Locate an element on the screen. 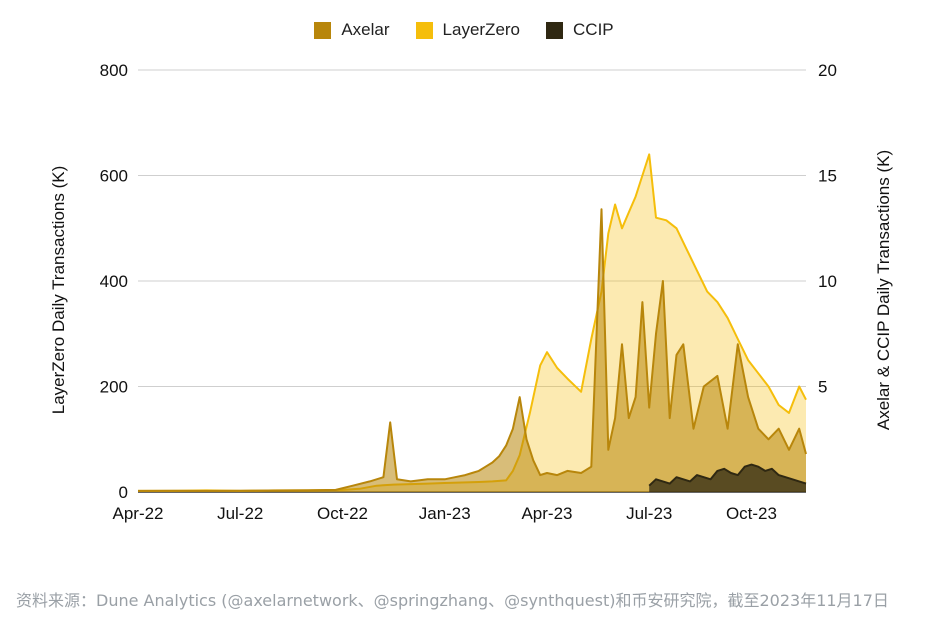  legend-swatch-axelar is located at coordinates (323, 30).